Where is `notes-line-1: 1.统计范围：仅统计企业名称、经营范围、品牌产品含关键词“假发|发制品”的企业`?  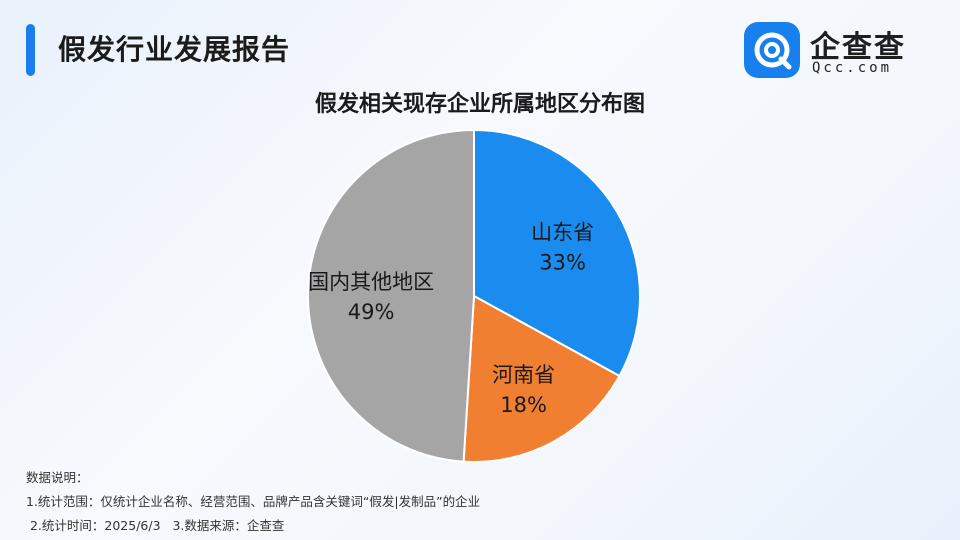
notes-line-1: 1.统计范围：仅统计企业名称、经营范围、品牌产品含关键词“假发|发制品”的企业 is located at coordinates (253, 501).